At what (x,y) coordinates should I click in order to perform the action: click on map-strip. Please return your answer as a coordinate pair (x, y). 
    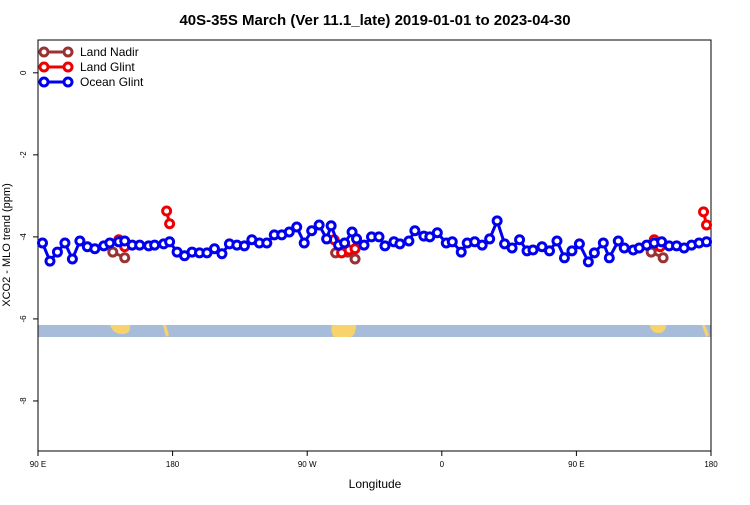
    Looking at the image, I should click on (374, 331).